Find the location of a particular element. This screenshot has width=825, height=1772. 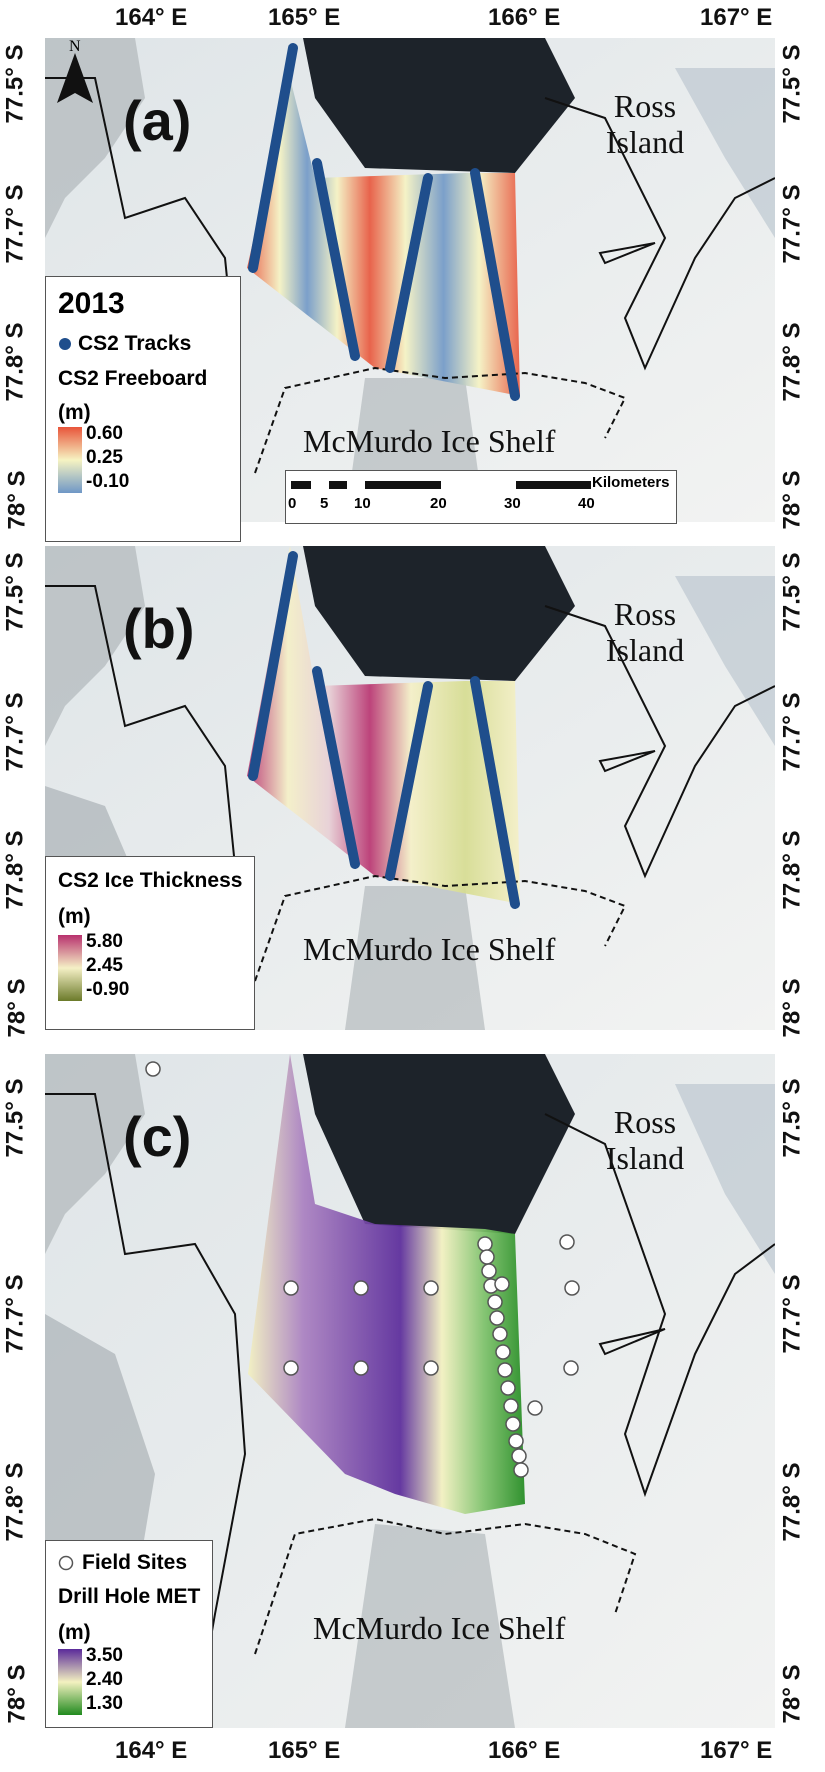

legend-marker-label: Field Sites is located at coordinates (135, 1562).